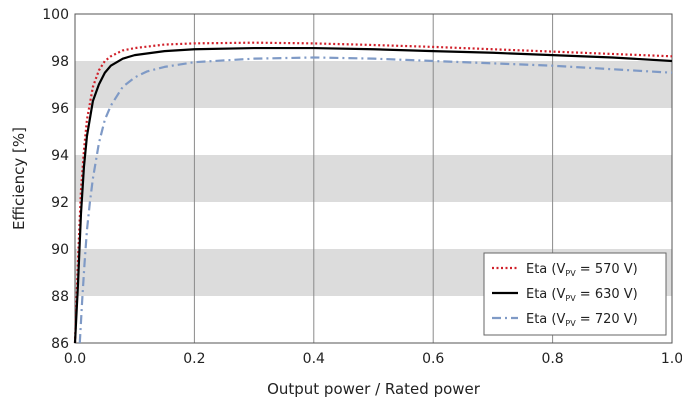 This screenshot has width=682, height=401. I want to click on y-tick-label: 100, so click(55, 15).